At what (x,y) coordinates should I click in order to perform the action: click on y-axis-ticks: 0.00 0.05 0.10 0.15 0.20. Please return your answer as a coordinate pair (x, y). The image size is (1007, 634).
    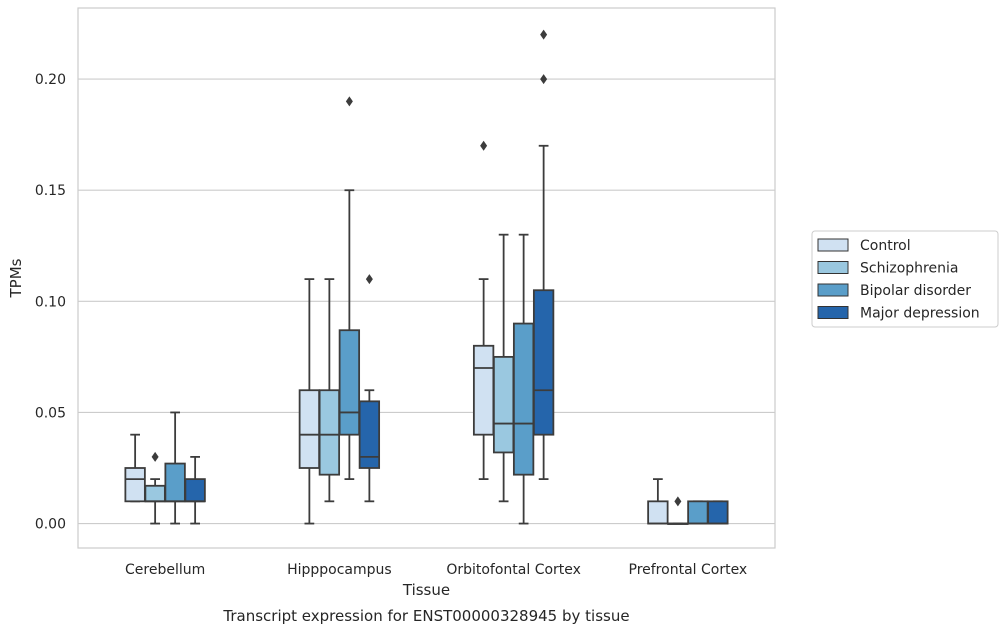
    Looking at the image, I should click on (50, 302).